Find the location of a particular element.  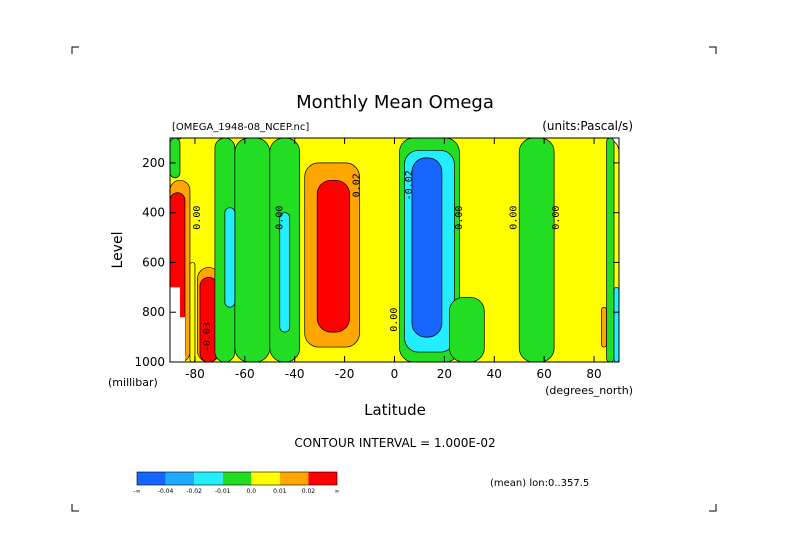

x-axis-unit: (degrees_north) is located at coordinates (589, 390).